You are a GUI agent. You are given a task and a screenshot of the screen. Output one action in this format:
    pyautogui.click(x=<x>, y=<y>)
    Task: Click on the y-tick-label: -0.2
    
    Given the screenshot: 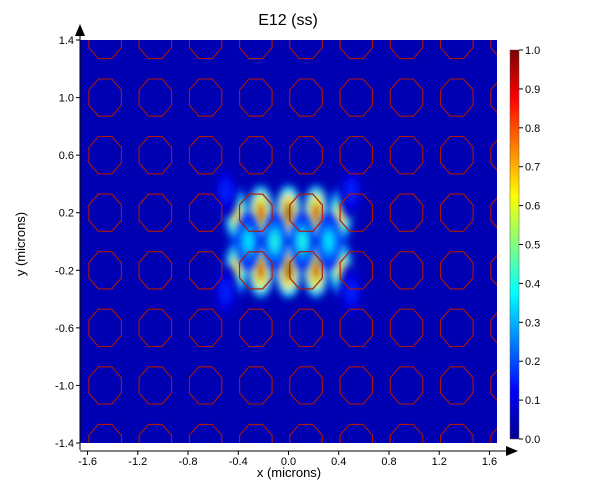 What is the action you would take?
    pyautogui.click(x=64, y=271)
    